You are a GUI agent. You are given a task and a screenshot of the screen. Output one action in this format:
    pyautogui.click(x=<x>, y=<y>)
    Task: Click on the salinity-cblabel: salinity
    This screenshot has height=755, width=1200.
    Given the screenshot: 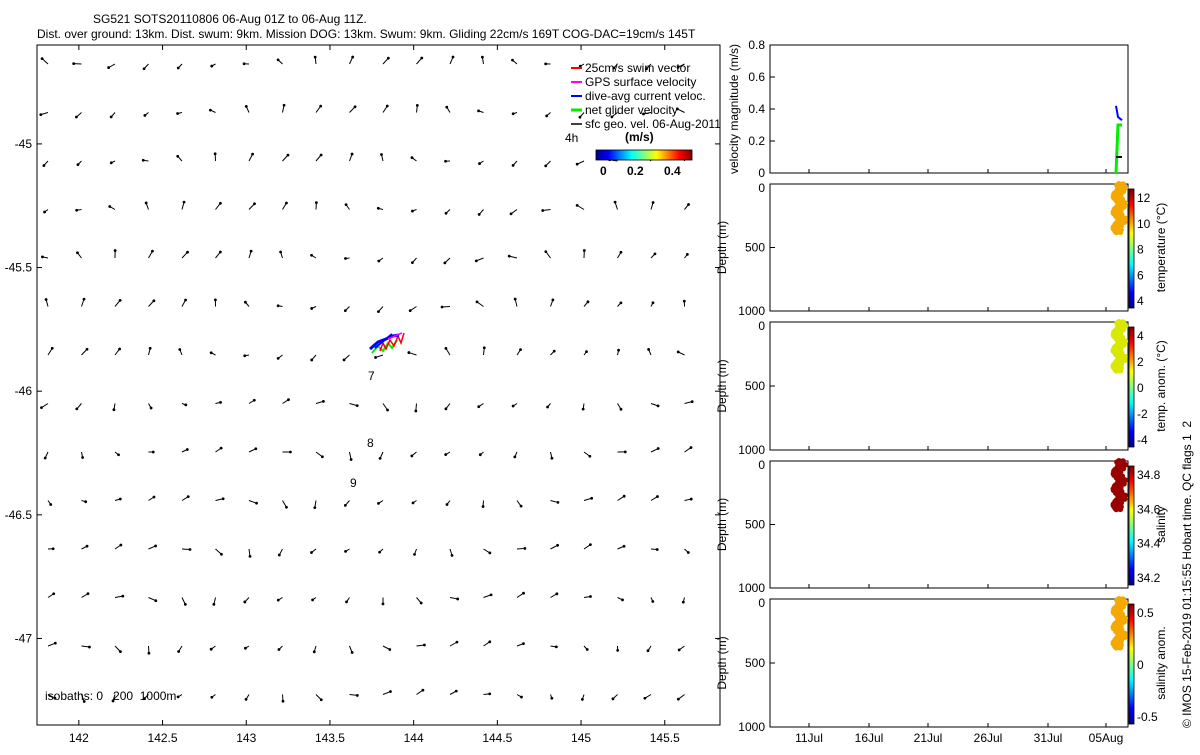 What is the action you would take?
    pyautogui.click(x=1161, y=524)
    